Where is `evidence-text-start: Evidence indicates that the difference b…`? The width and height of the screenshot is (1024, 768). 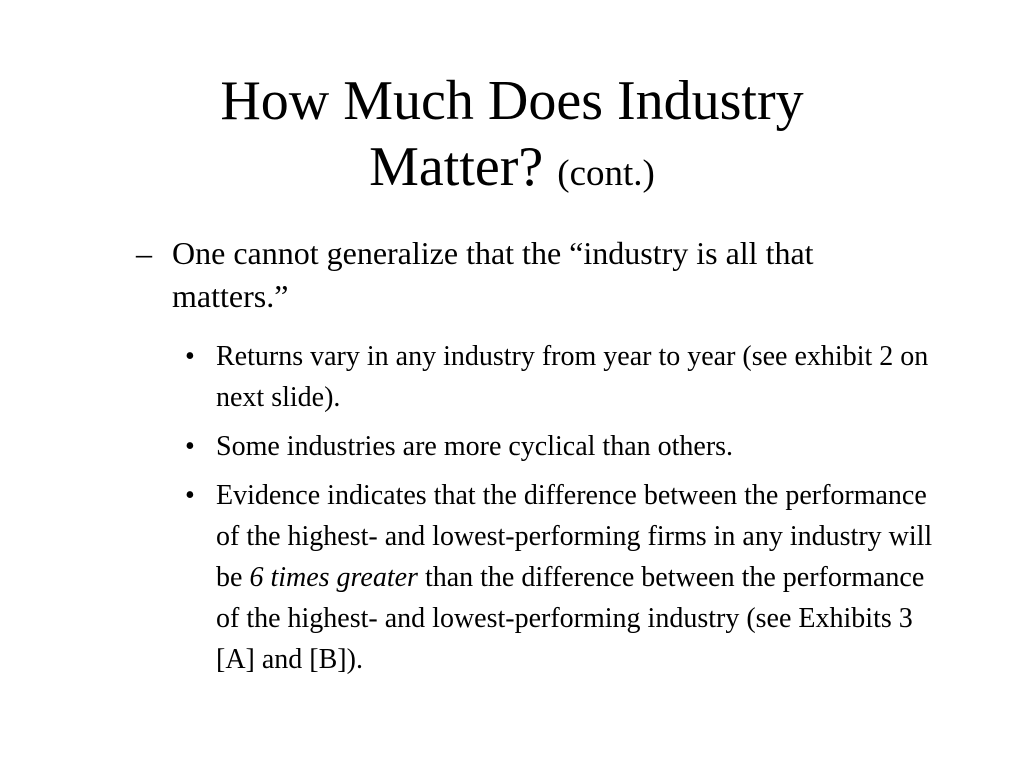
evidence-text-start: Evidence indicates that the difference b… is located at coordinates (574, 536).